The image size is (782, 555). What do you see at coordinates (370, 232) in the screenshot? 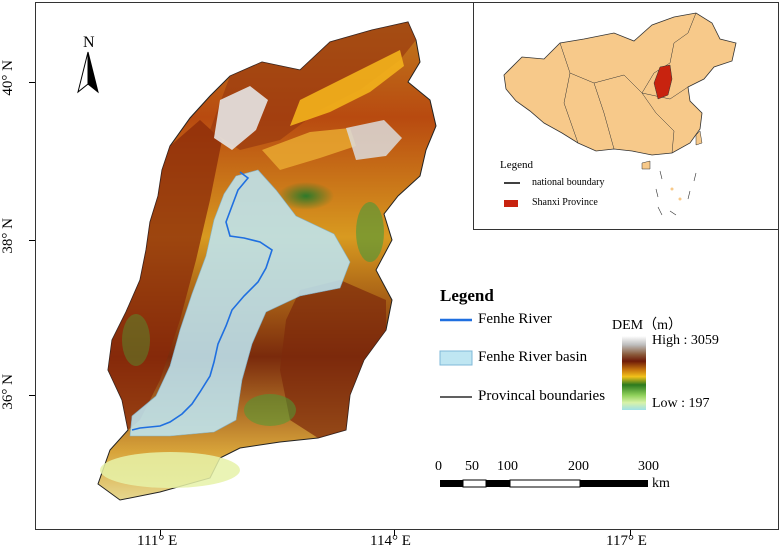
I see `eastern-green-strip` at bounding box center [370, 232].